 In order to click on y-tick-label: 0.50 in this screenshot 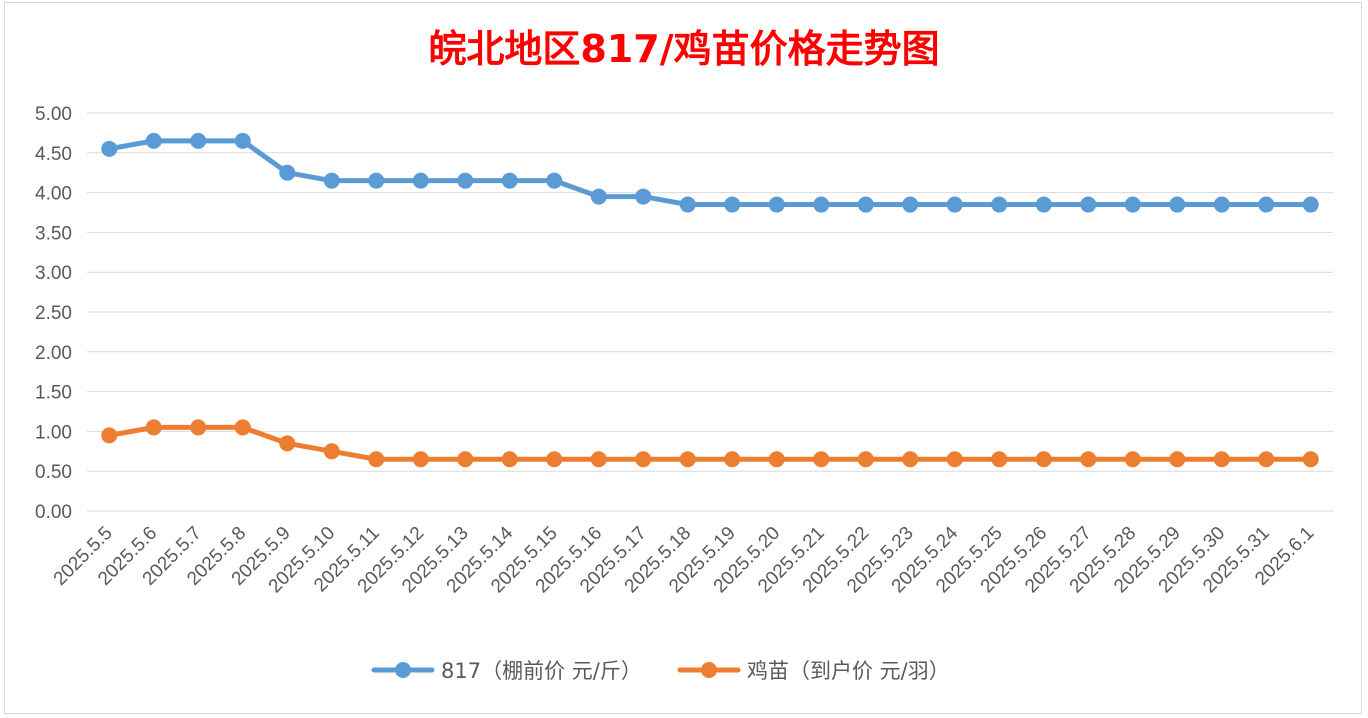, I will do `click(53, 472)`.